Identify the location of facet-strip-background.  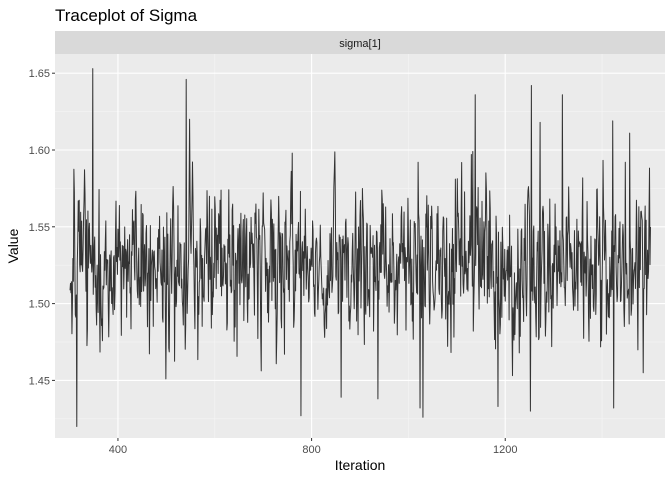
(360, 42).